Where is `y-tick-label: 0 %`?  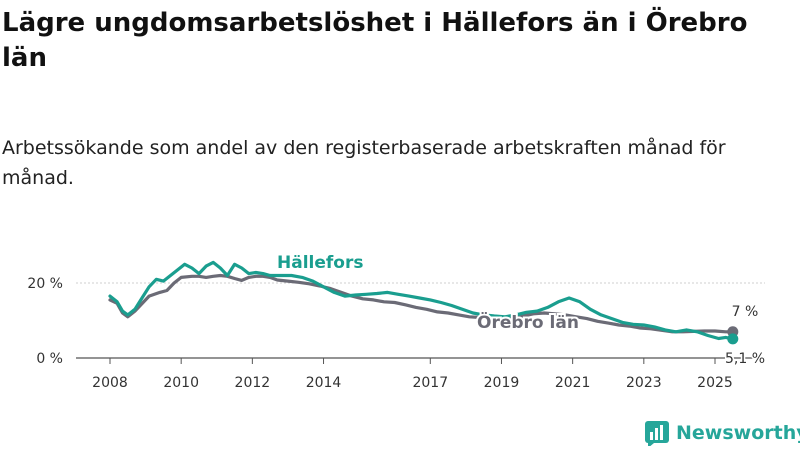
y-tick-label: 0 % is located at coordinates (49, 359).